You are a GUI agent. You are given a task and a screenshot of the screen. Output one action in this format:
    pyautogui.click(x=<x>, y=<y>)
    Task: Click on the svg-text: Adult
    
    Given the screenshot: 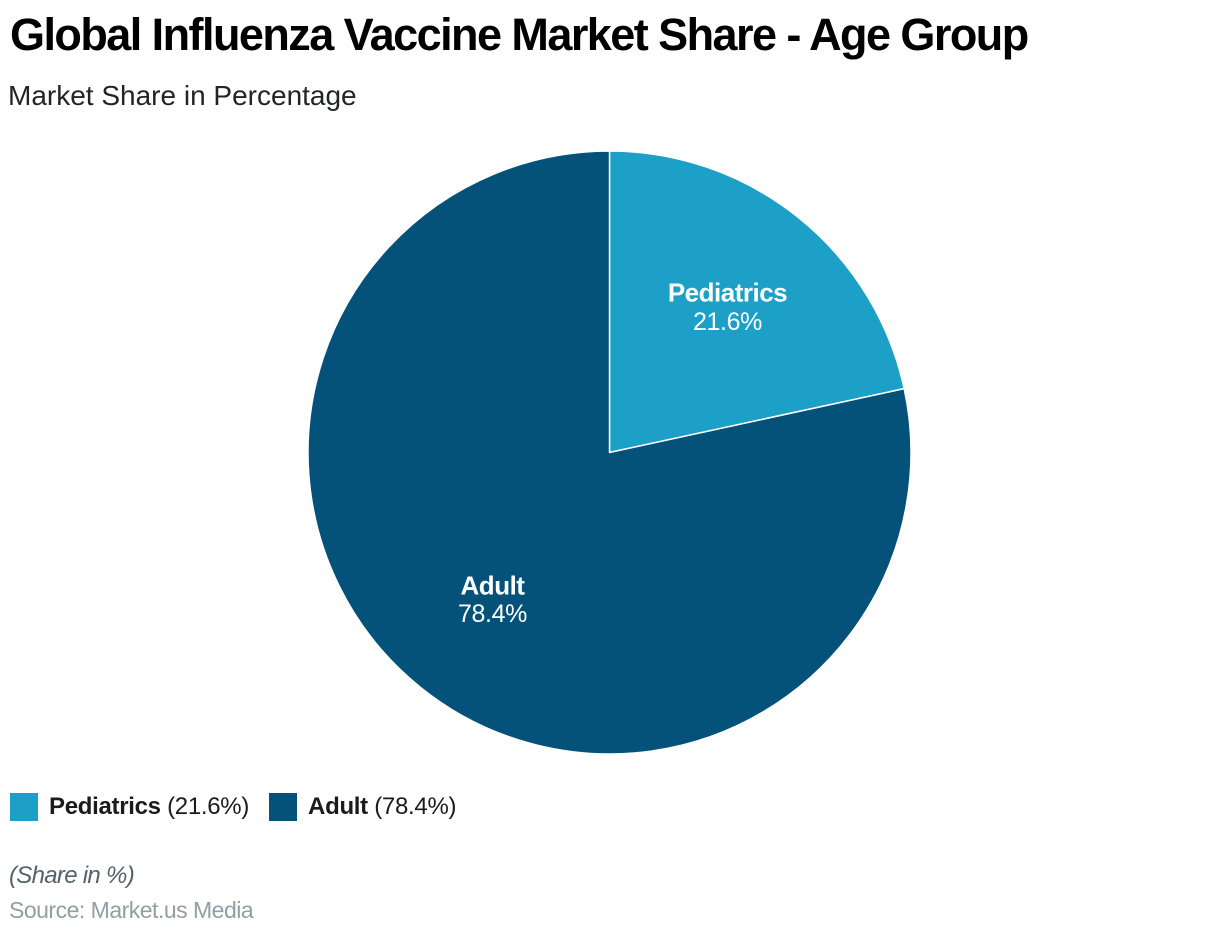 What is the action you would take?
    pyautogui.click(x=493, y=586)
    